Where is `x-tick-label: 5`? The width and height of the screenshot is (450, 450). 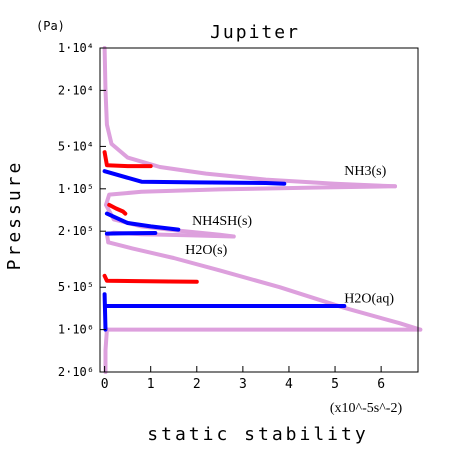 x-tick-label: 5 is located at coordinates (335, 384).